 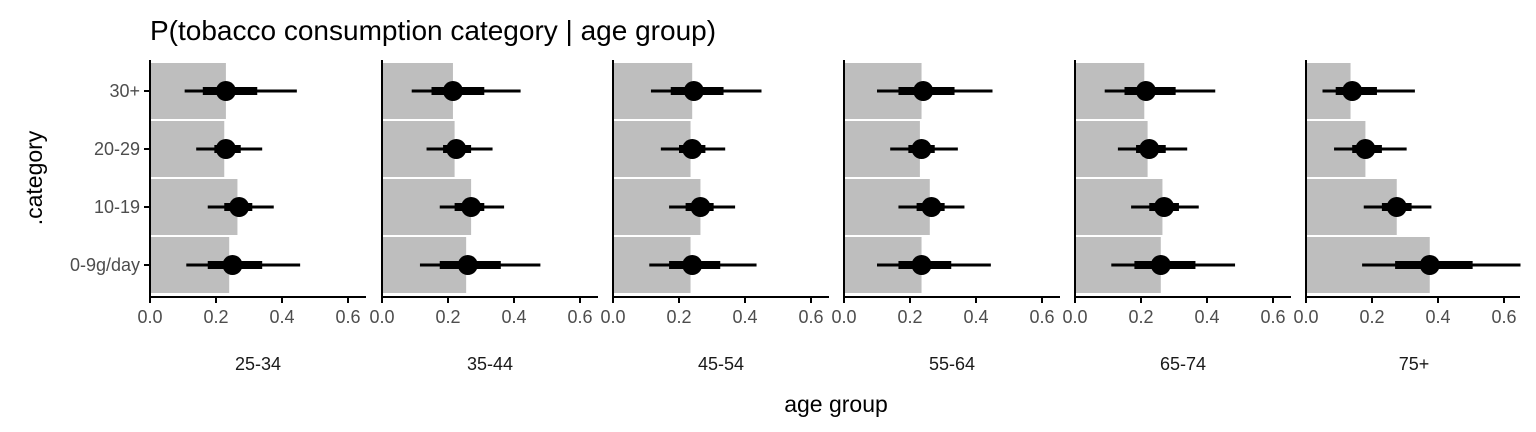 What do you see at coordinates (490, 364) in the screenshot?
I see `facet-label: 35-44` at bounding box center [490, 364].